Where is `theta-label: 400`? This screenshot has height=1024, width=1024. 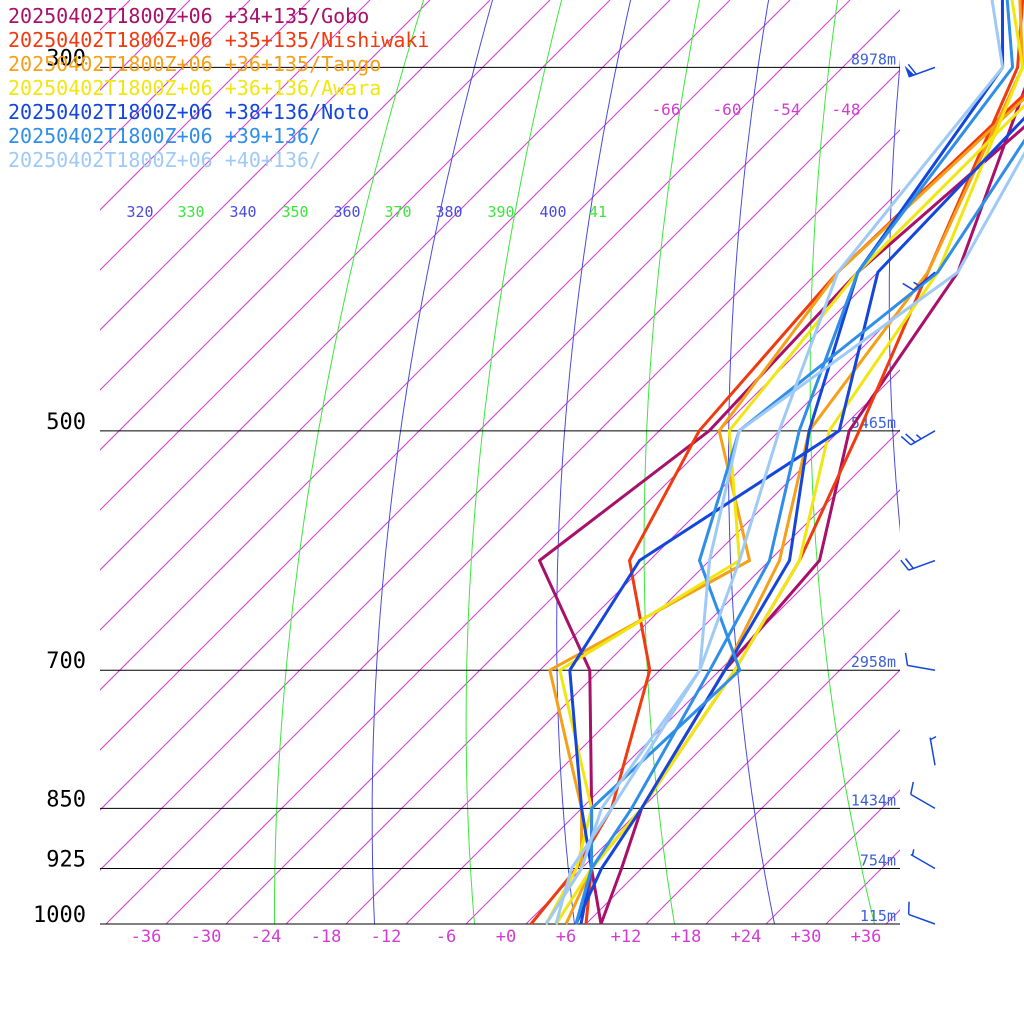 theta-label: 400 is located at coordinates (552, 212).